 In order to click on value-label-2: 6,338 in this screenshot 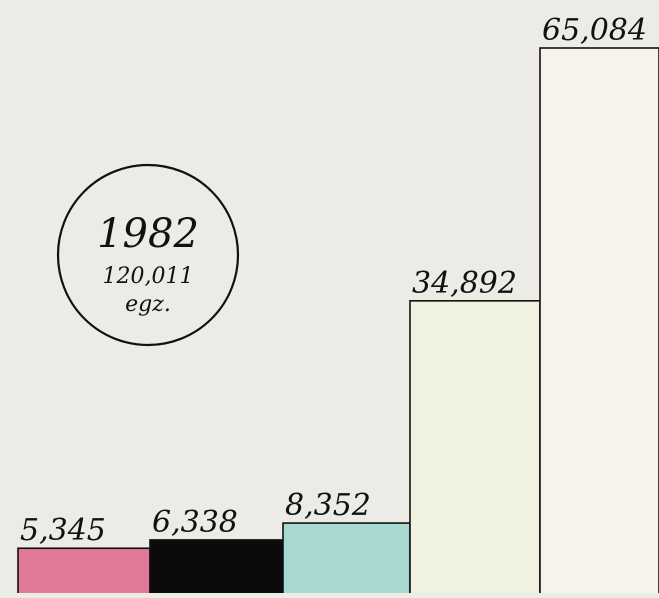, I will do `click(195, 522)`.